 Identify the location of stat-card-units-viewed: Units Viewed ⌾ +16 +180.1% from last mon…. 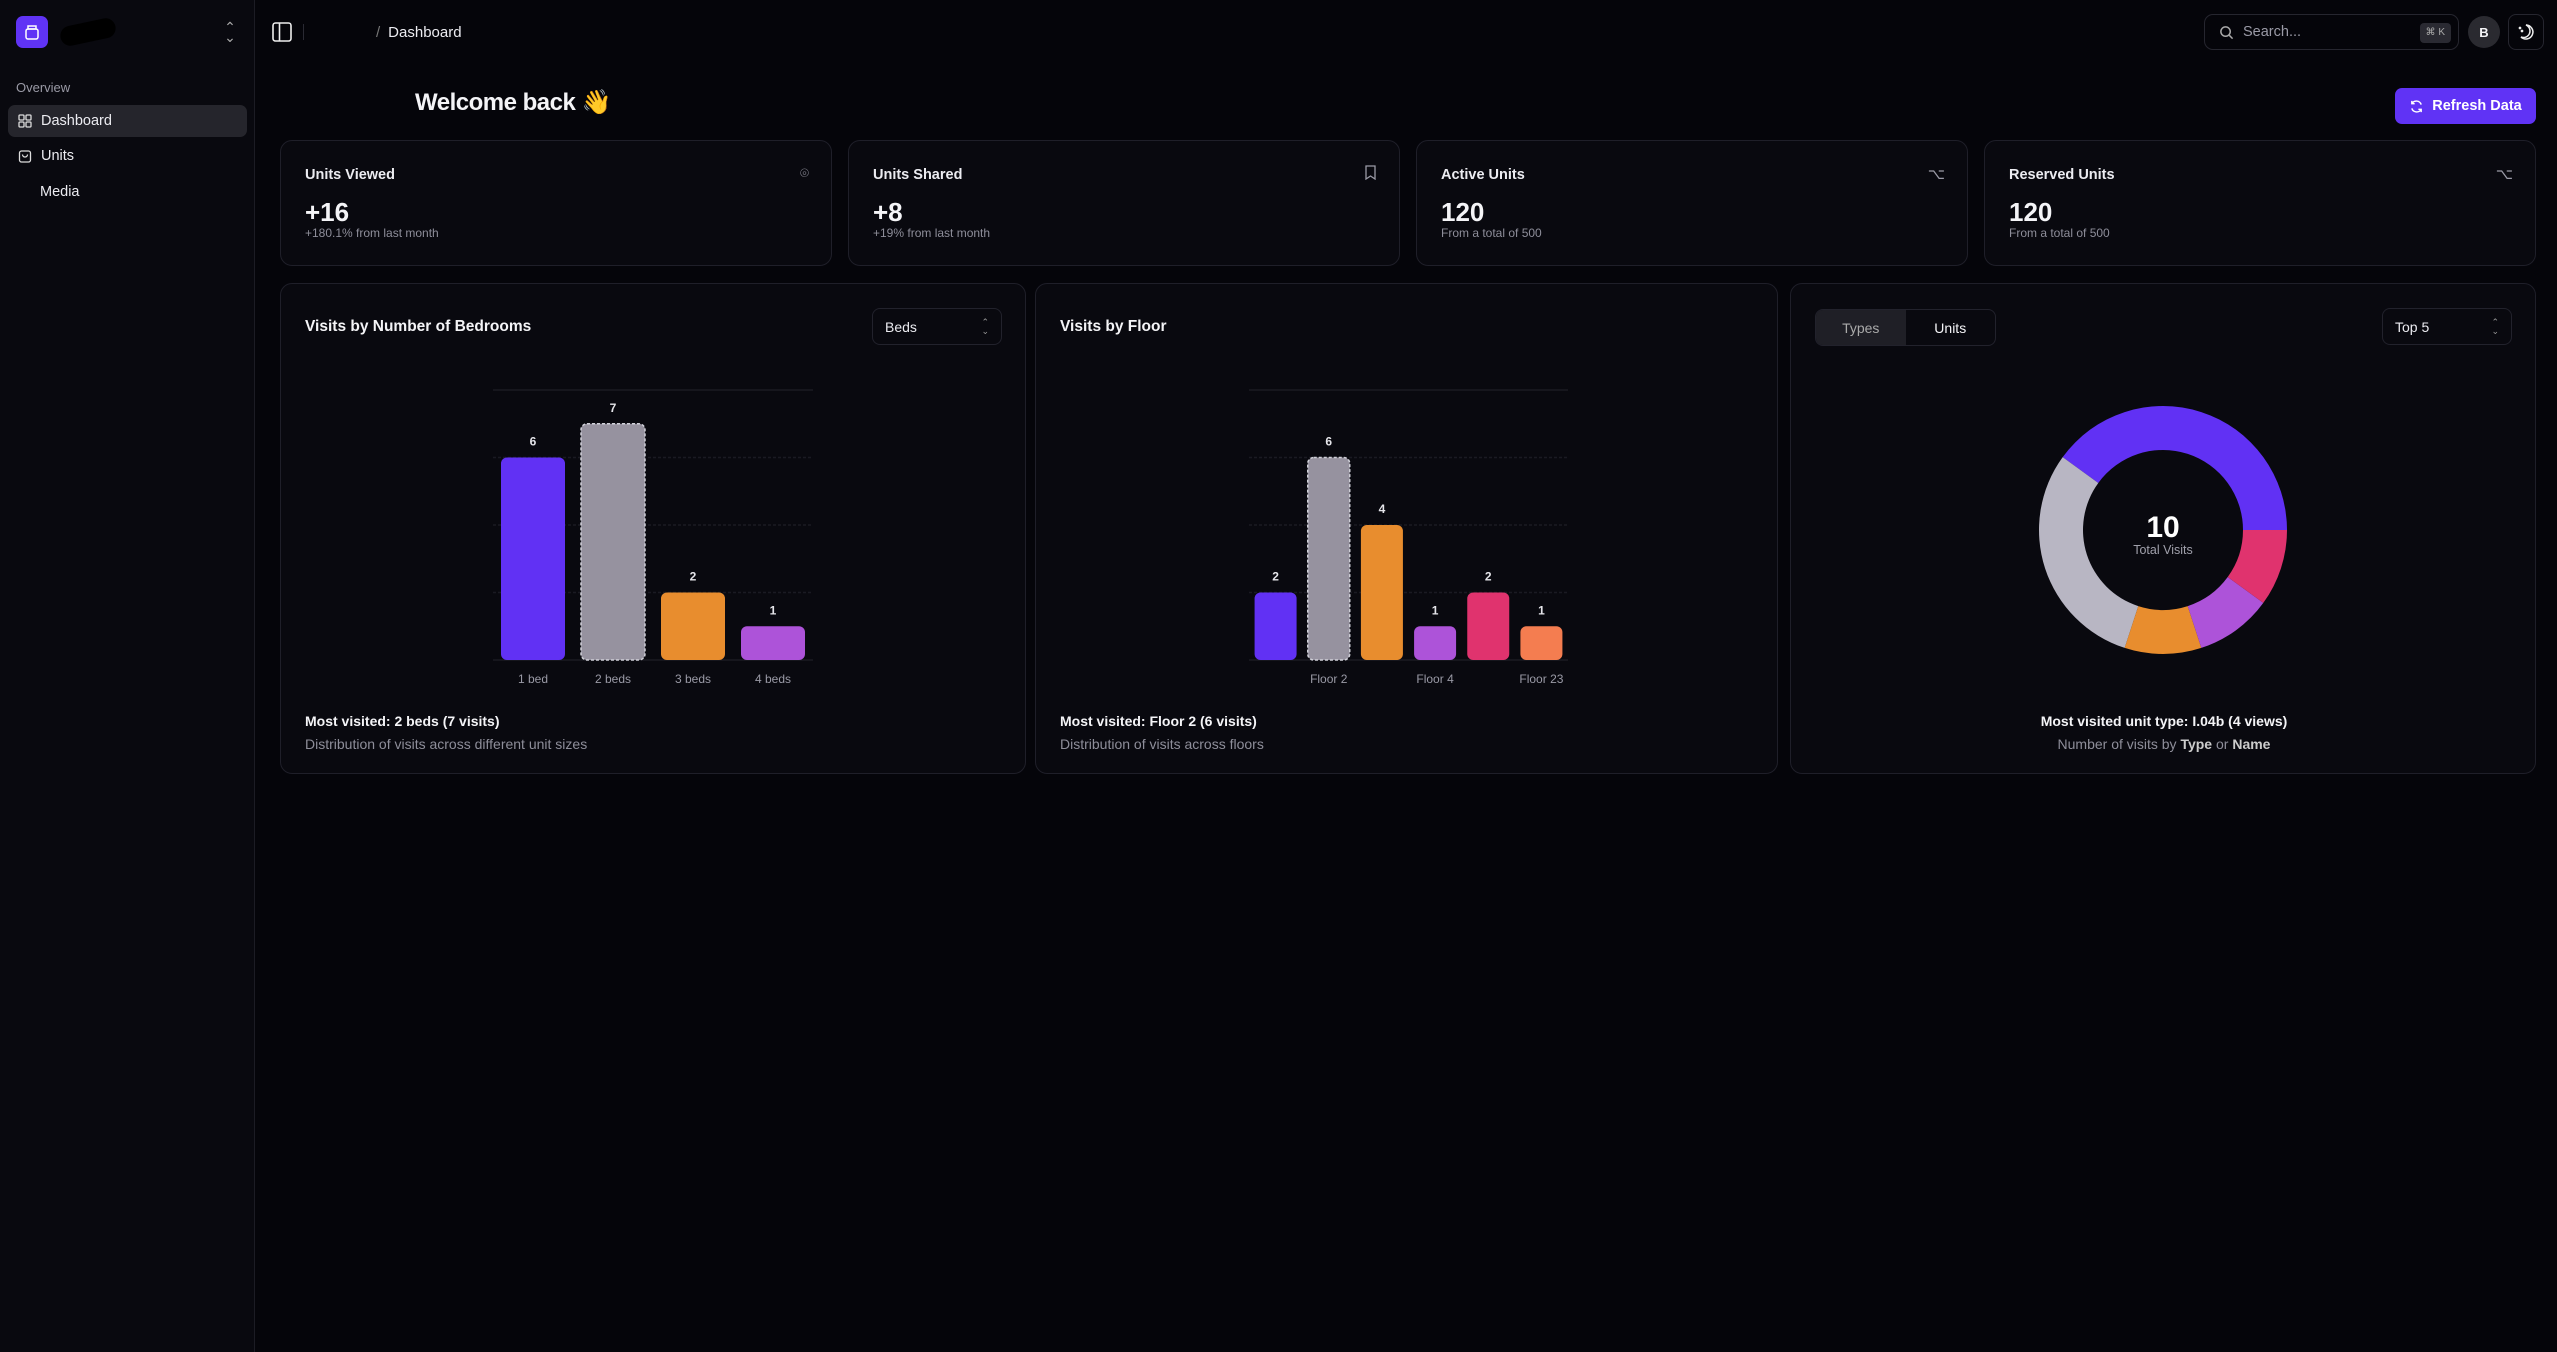
(556, 203).